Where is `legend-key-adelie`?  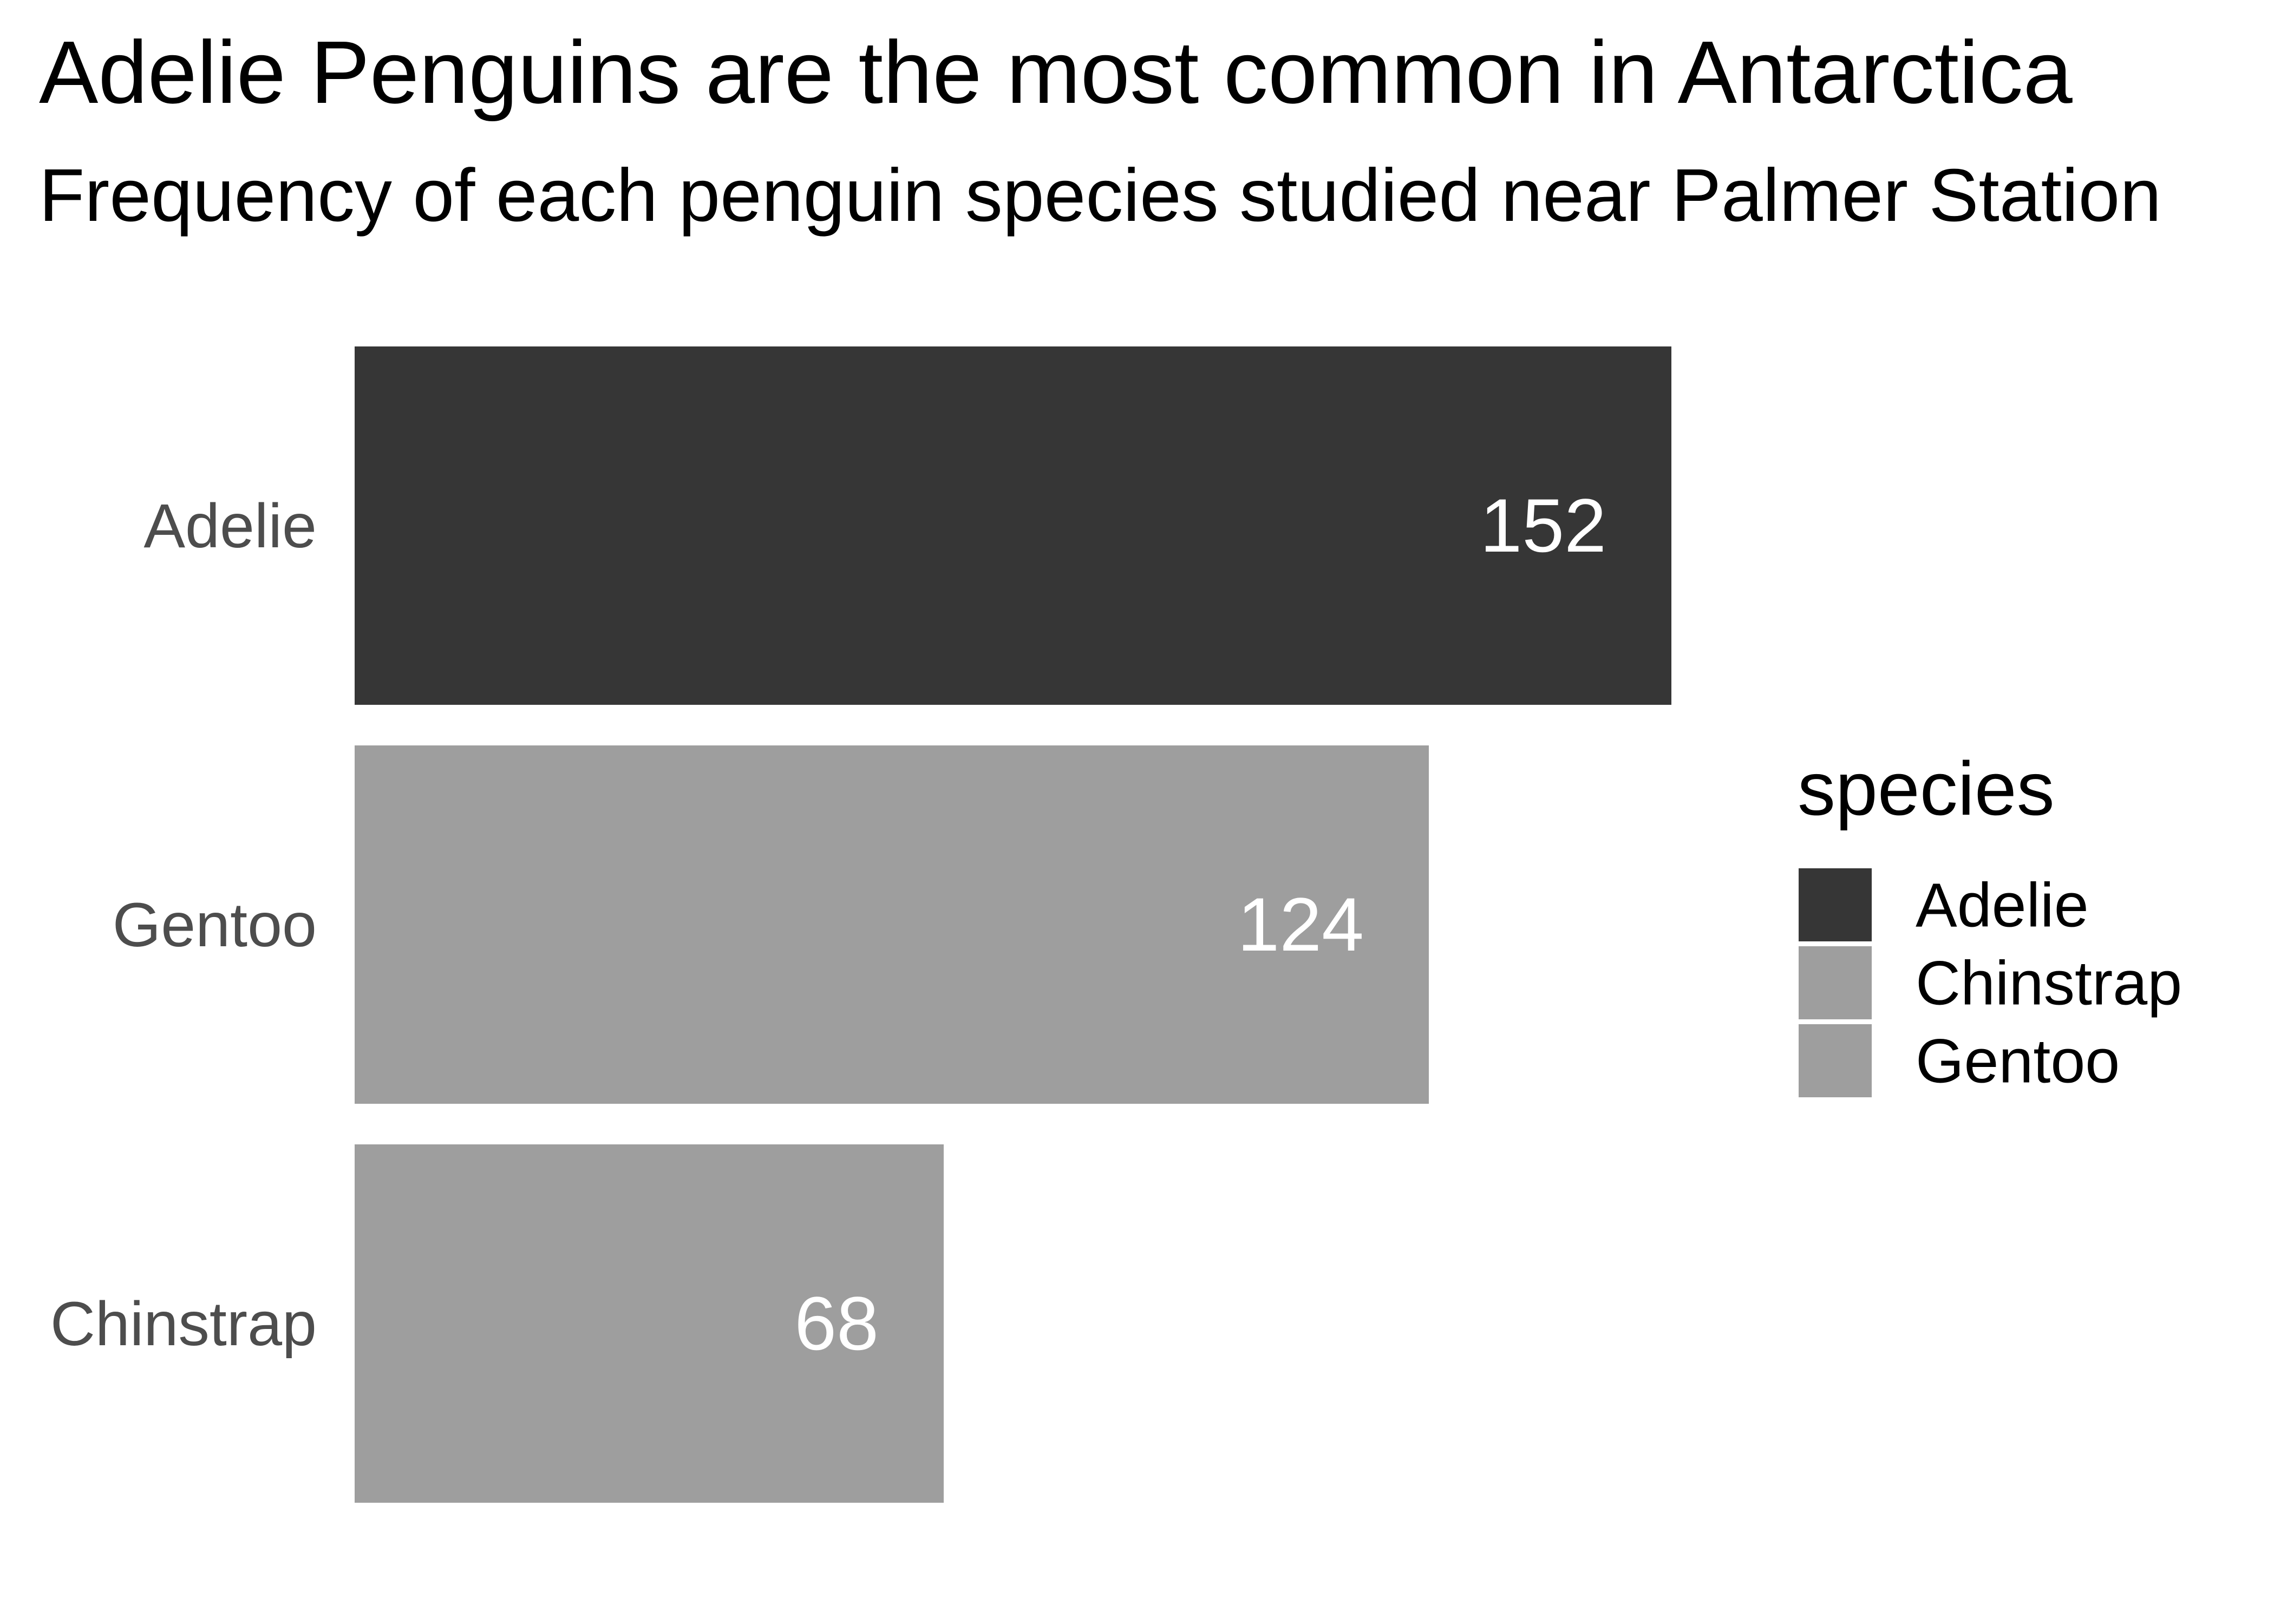 legend-key-adelie is located at coordinates (1836, 905).